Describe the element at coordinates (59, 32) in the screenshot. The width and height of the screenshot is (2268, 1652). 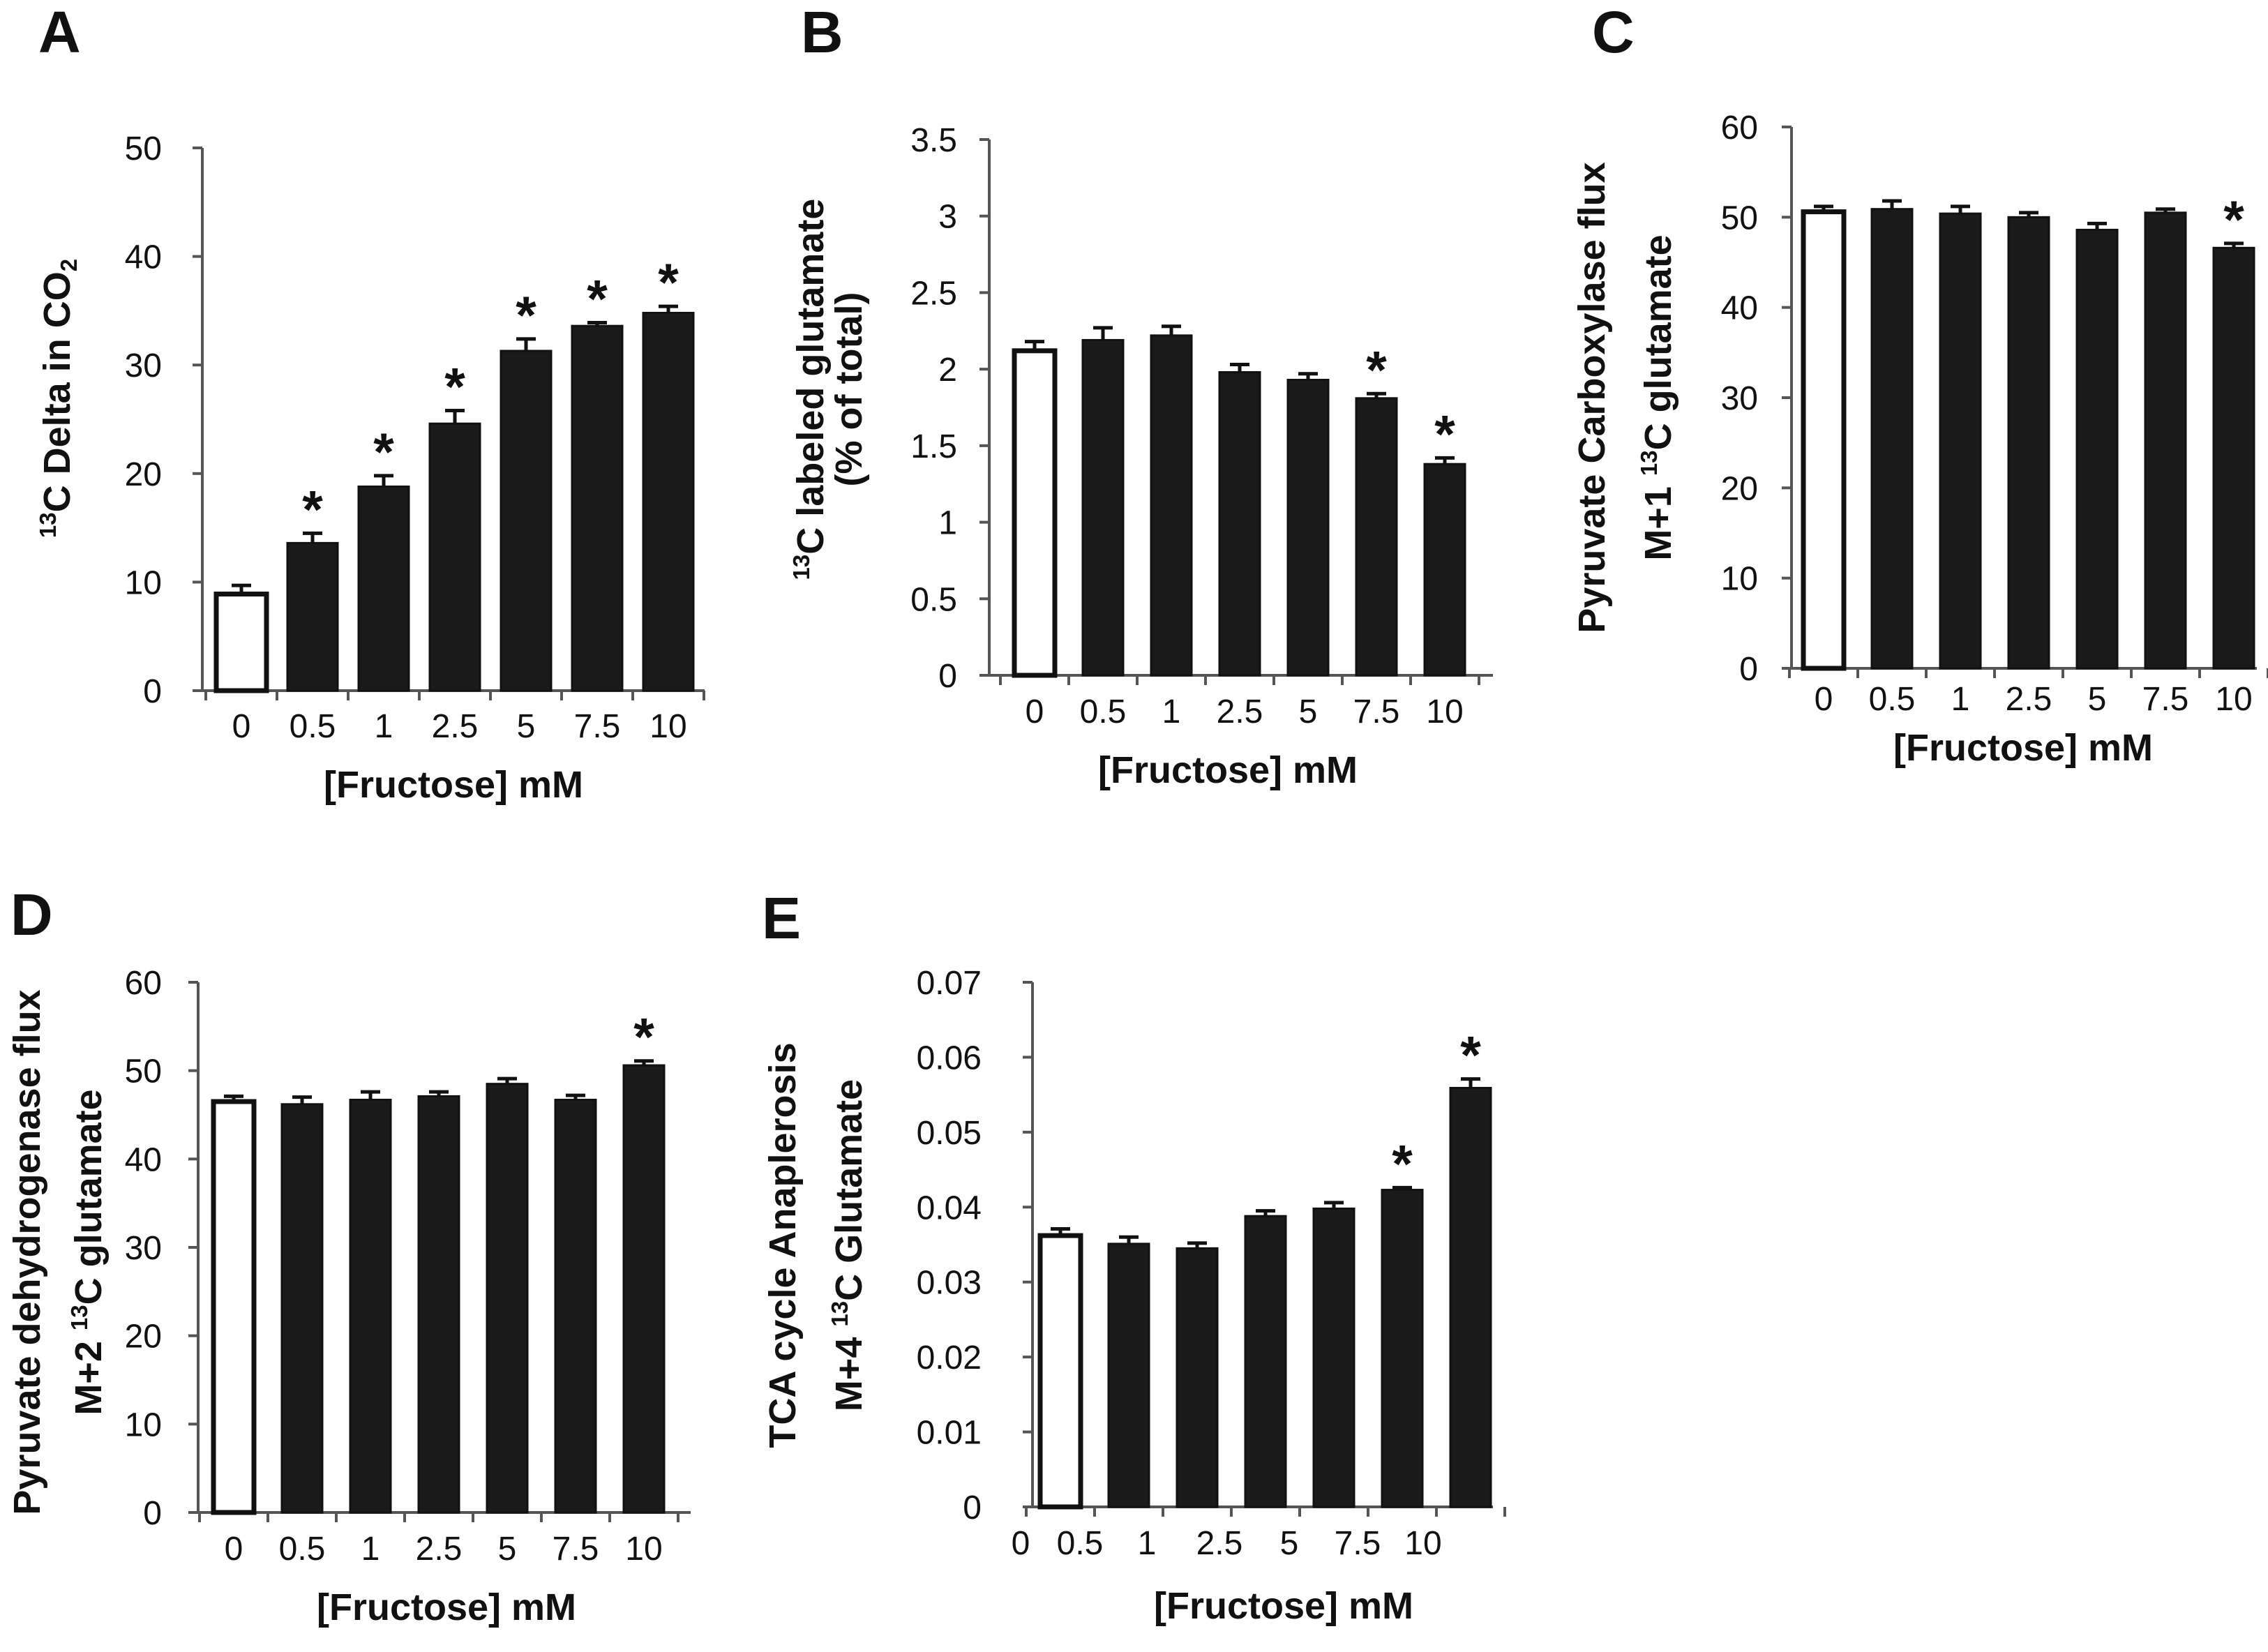
I see `panel-letter: A` at that location.